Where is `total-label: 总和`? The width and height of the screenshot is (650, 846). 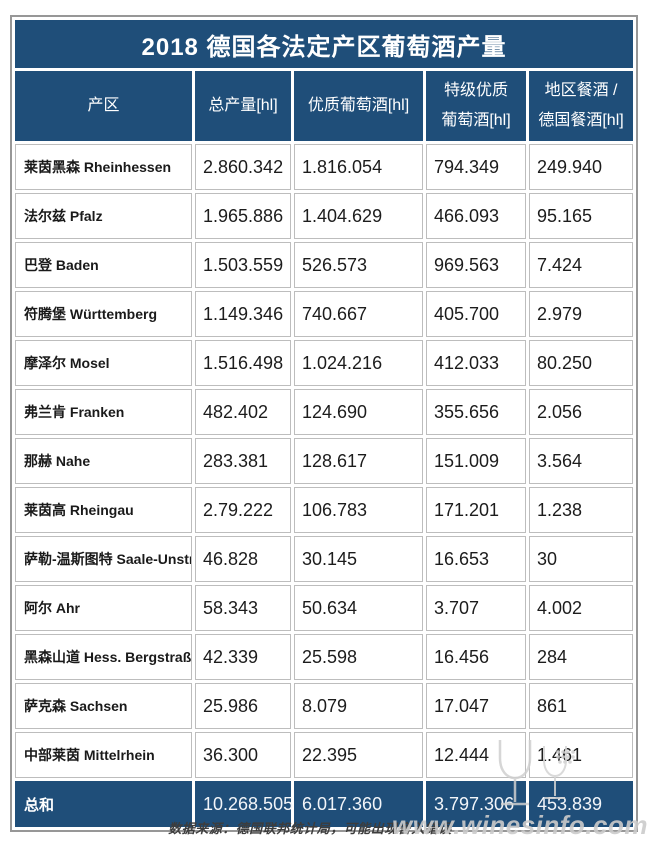
total-label: 总和 is located at coordinates (103, 804).